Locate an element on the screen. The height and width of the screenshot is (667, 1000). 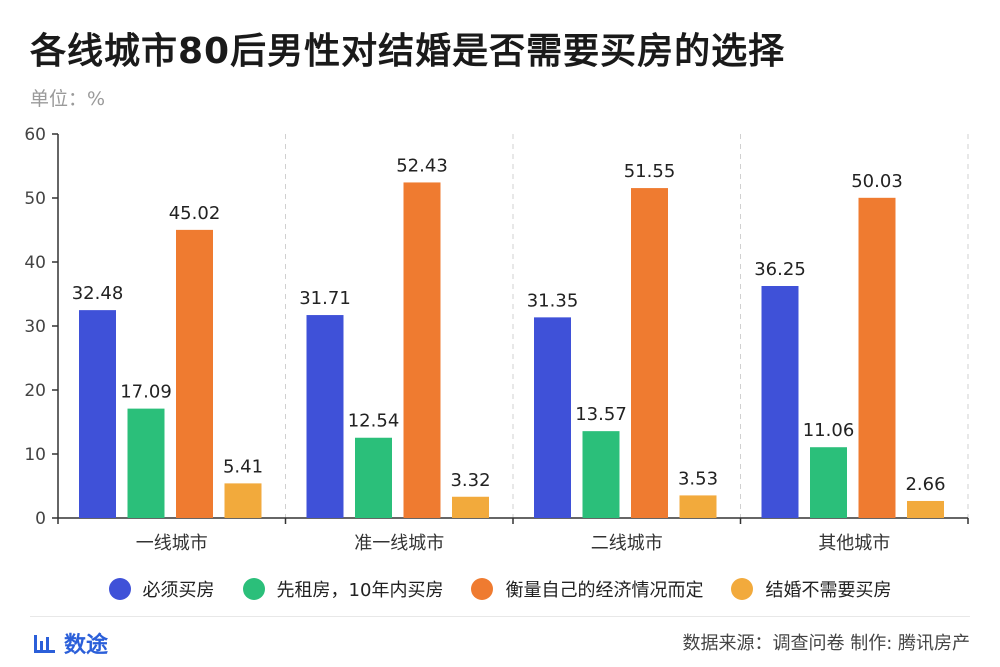
y-tick-label: 30 is located at coordinates (35, 327).